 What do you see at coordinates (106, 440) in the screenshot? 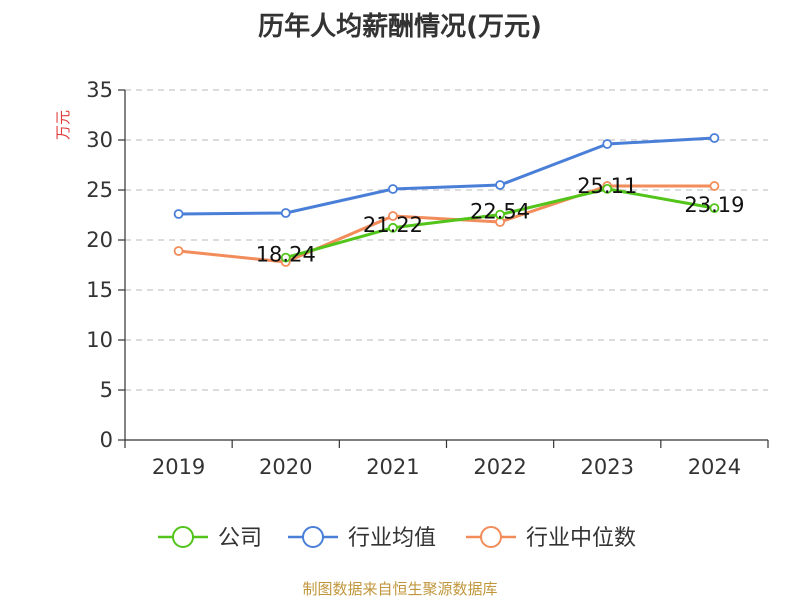
I see `y-tick-label: 0` at bounding box center [106, 440].